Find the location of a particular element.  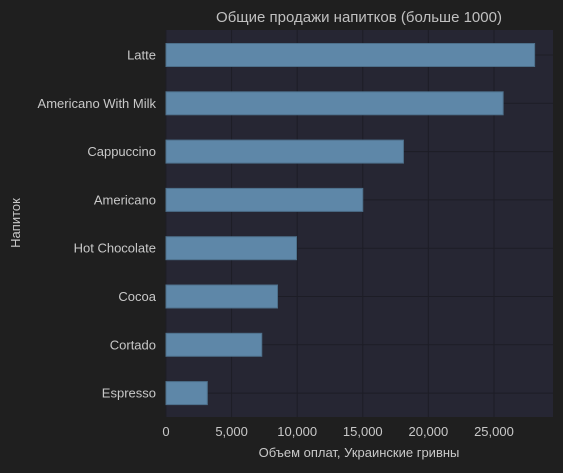

x-tick-label: 20,000 is located at coordinates (428, 431).